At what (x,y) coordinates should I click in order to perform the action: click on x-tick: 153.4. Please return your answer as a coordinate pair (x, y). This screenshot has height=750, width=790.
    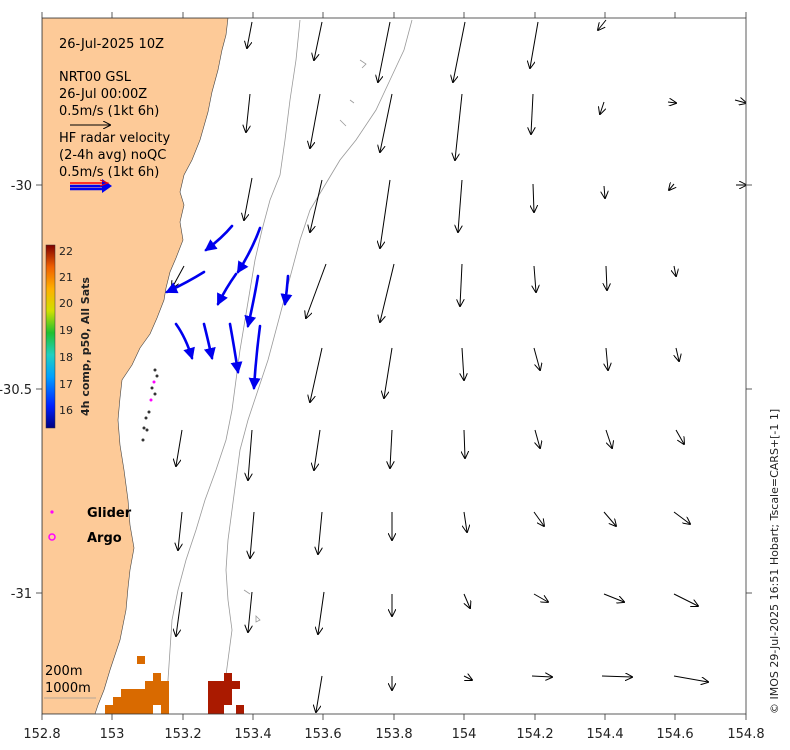
    Looking at the image, I should click on (252, 734).